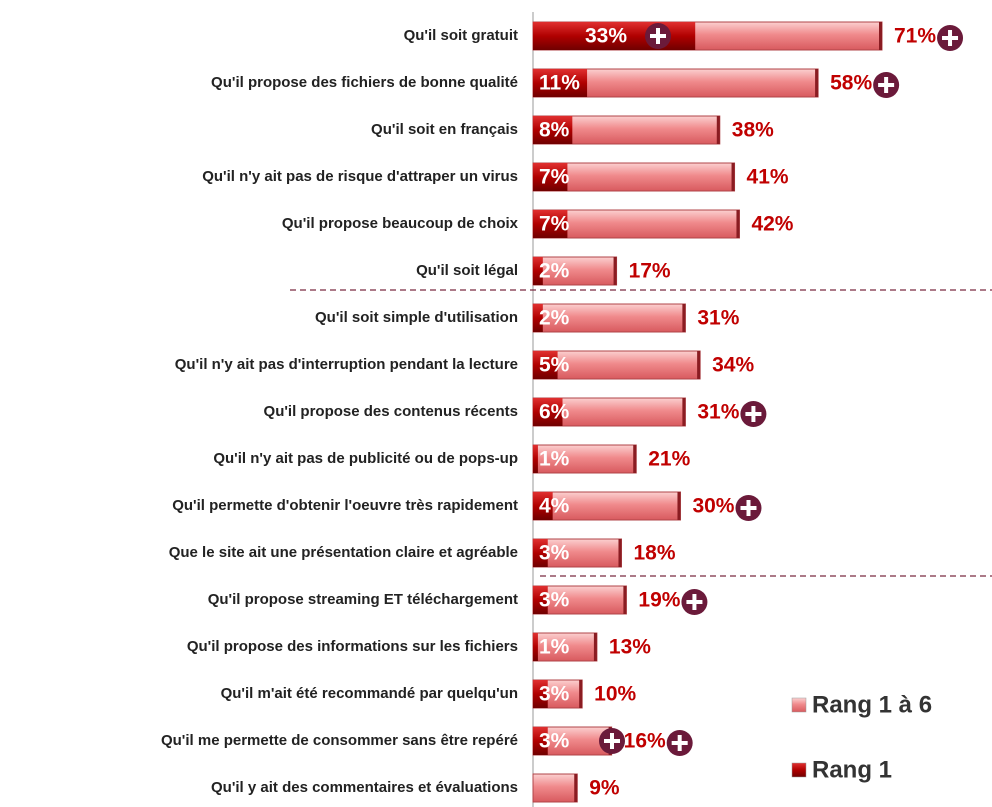 The height and width of the screenshot is (807, 992). I want to click on value-label: 4%, so click(554, 506).